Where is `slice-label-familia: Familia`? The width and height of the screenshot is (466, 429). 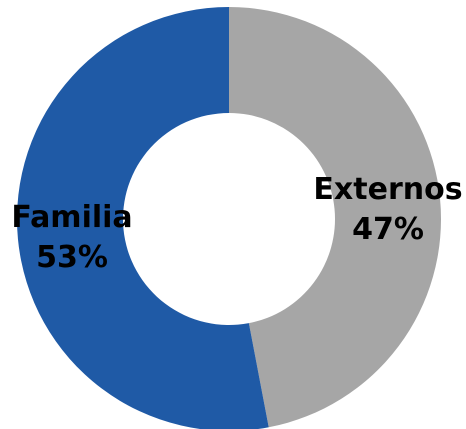 slice-label-familia: Familia is located at coordinates (71, 217).